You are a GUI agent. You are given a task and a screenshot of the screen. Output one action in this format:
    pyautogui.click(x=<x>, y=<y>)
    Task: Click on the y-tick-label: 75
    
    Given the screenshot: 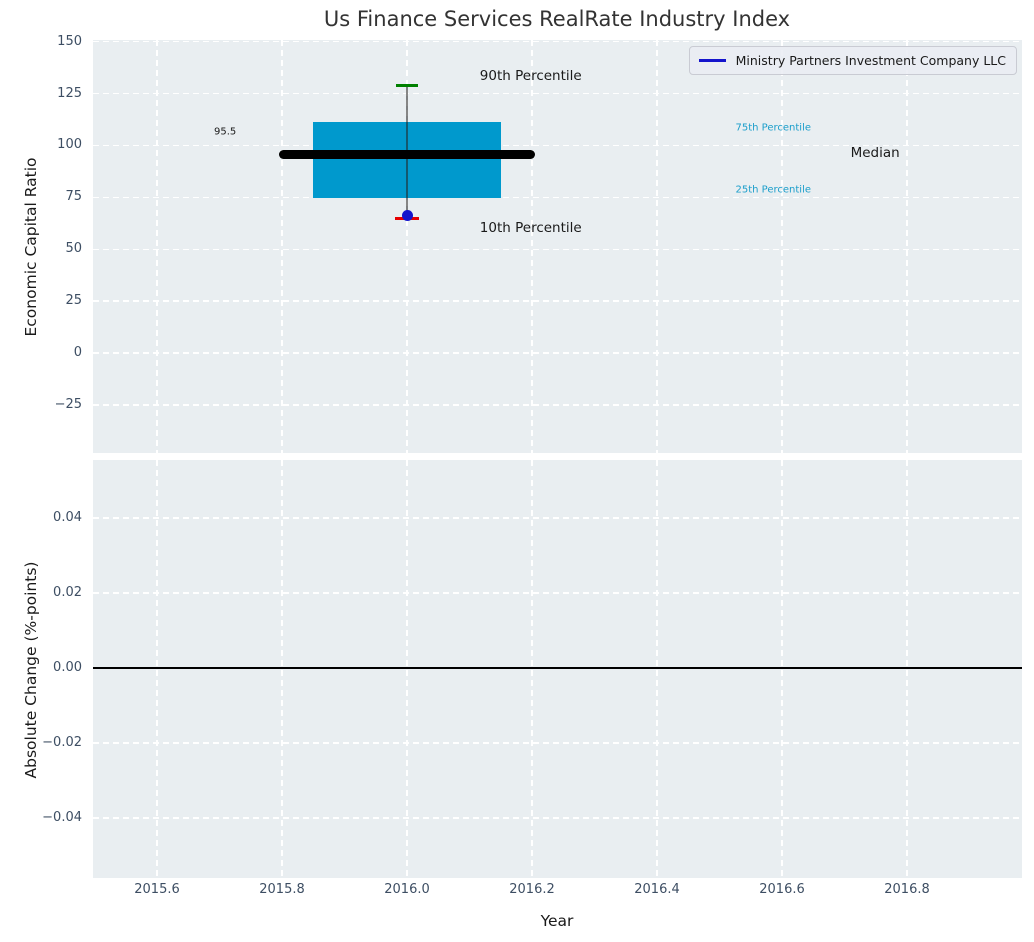 What is the action you would take?
    pyautogui.click(x=73, y=197)
    